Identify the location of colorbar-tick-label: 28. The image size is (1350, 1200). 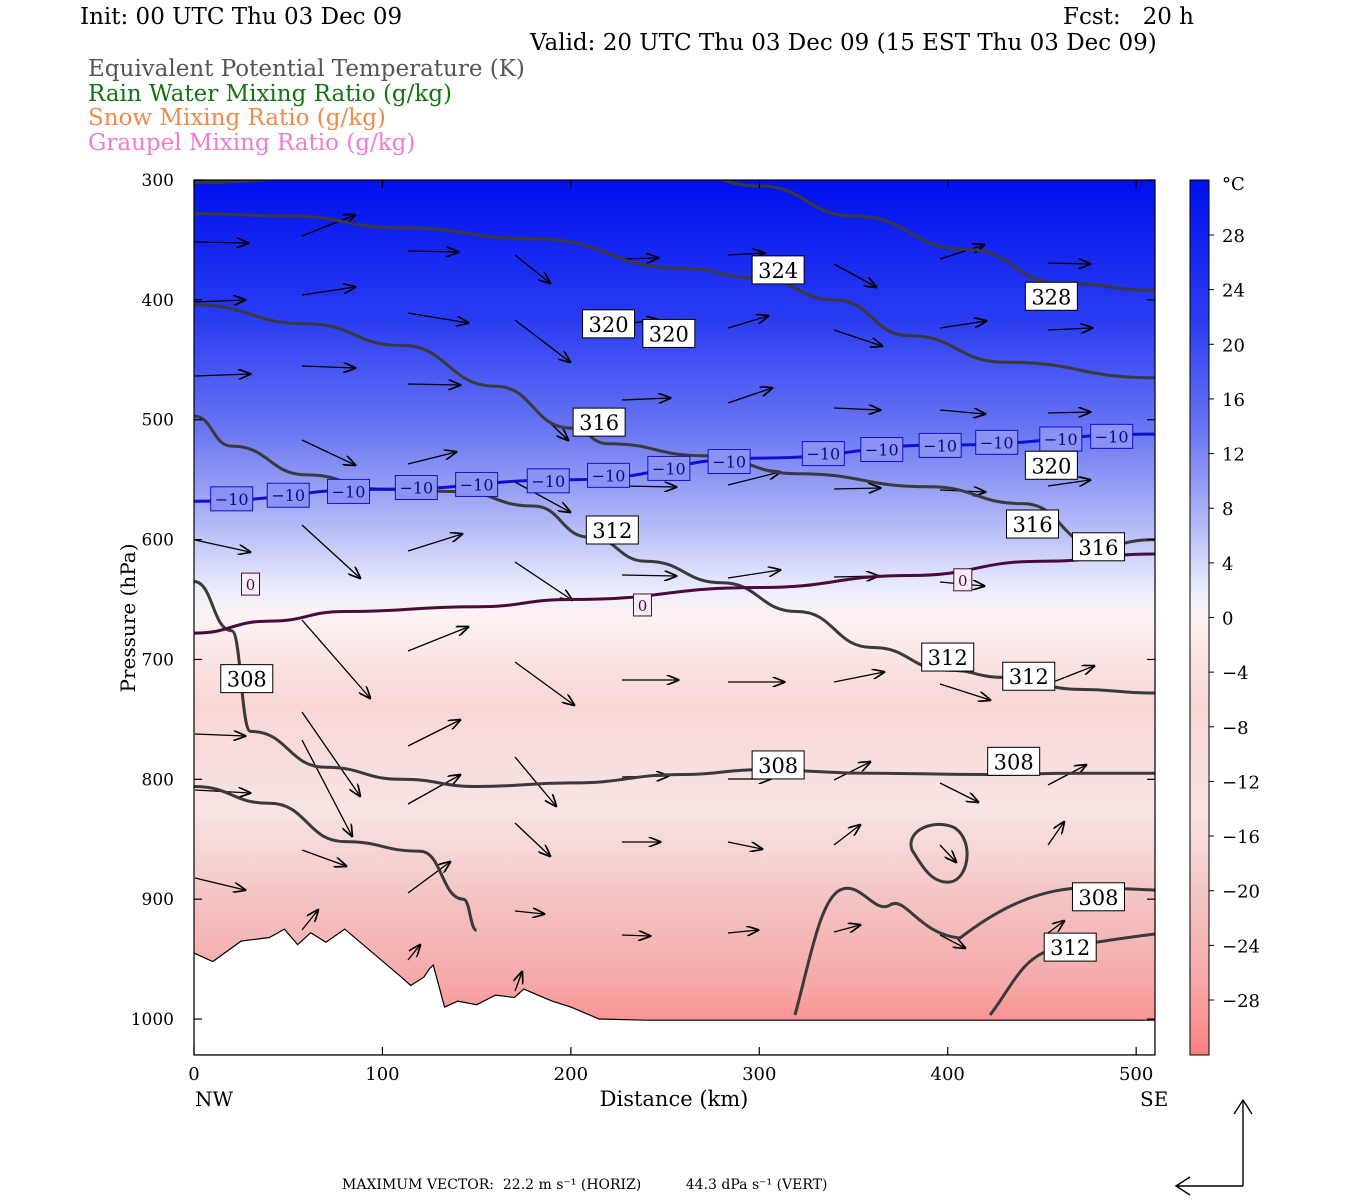
(1233, 236).